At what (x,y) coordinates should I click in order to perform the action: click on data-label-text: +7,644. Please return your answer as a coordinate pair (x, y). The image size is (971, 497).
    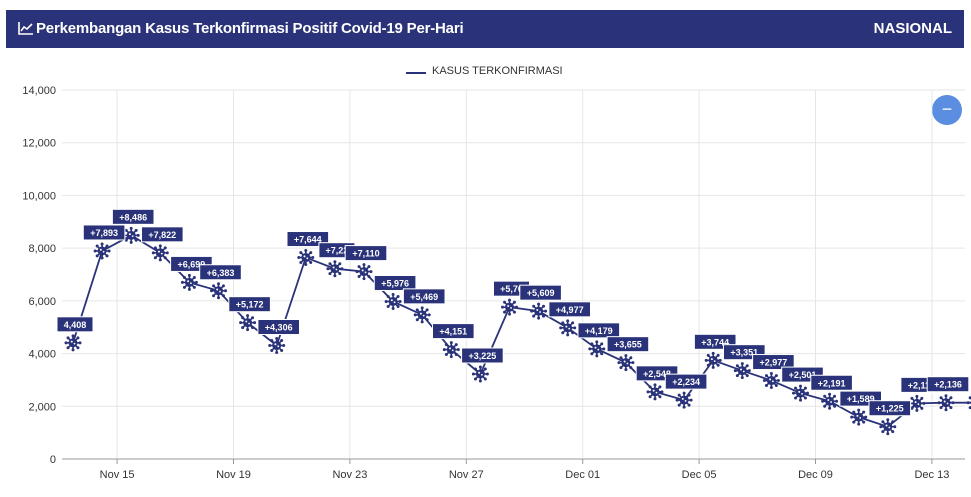
    Looking at the image, I should click on (308, 240).